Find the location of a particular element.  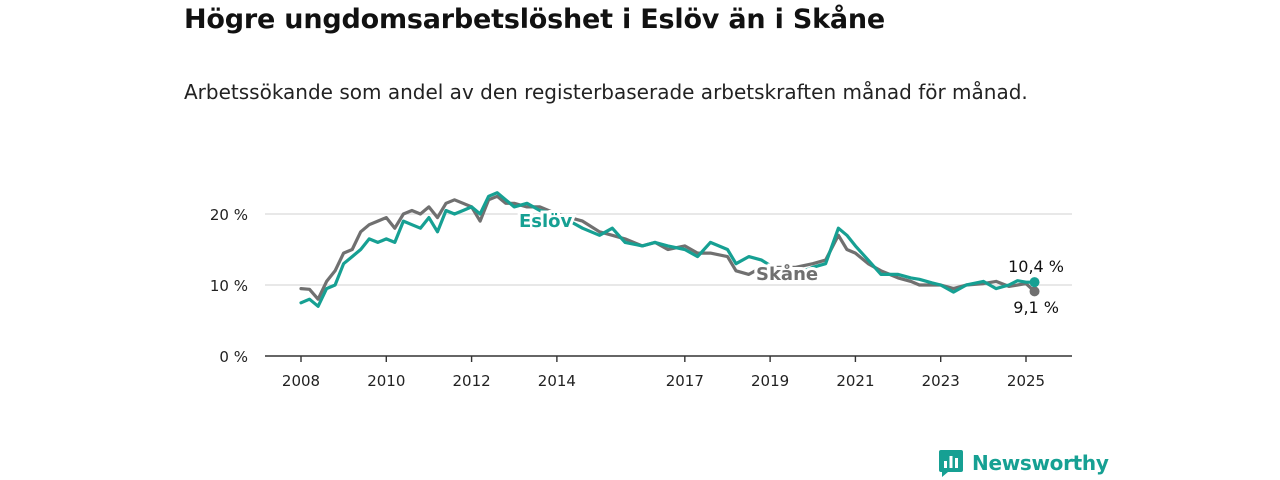

end-point-skane is located at coordinates (1034, 291).